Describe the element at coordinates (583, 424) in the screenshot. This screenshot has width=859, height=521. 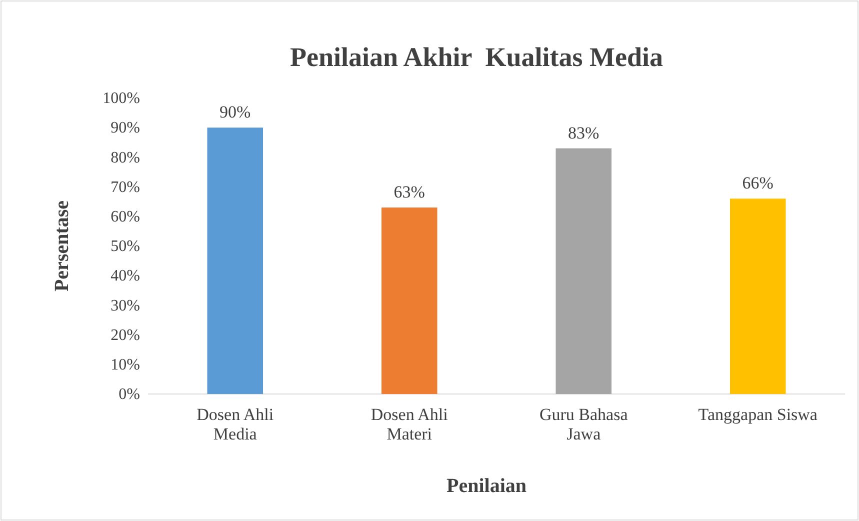
I see `x-tick-label: Guru Bahasa Jawa` at that location.